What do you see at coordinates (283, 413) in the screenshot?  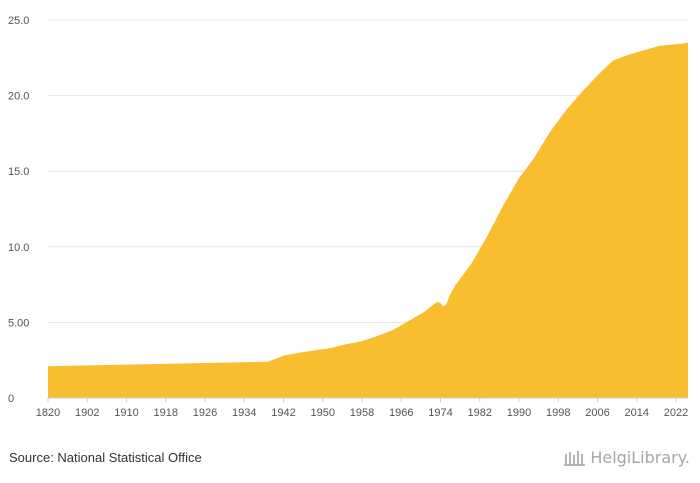 I see `x-tick-label: 1942` at bounding box center [283, 413].